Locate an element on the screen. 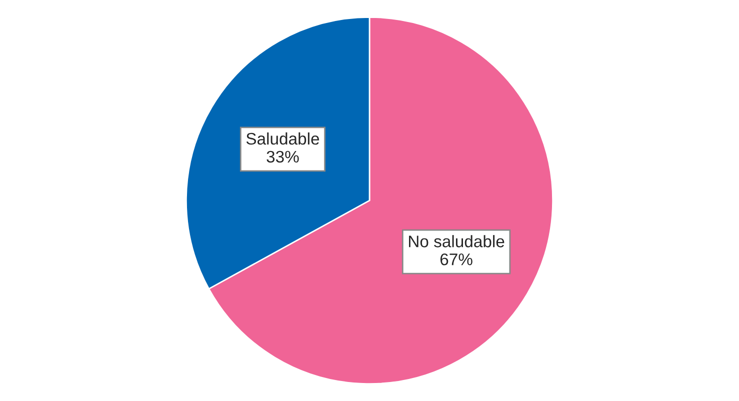 The image size is (739, 401). slice-label: Saludable is located at coordinates (283, 138).